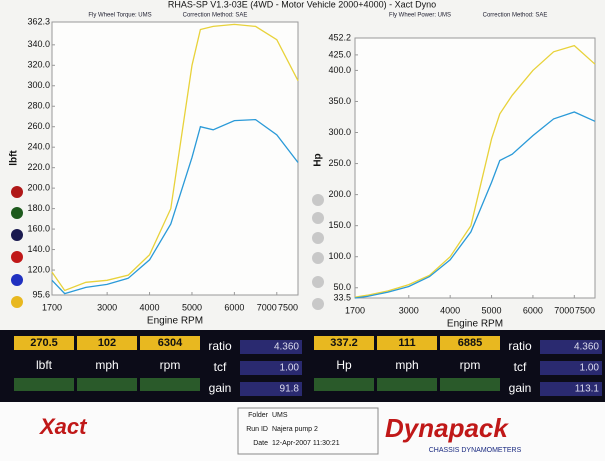 The image size is (605, 461). What do you see at coordinates (52, 307) in the screenshot?
I see `x-tick-label: 1700` at bounding box center [52, 307].